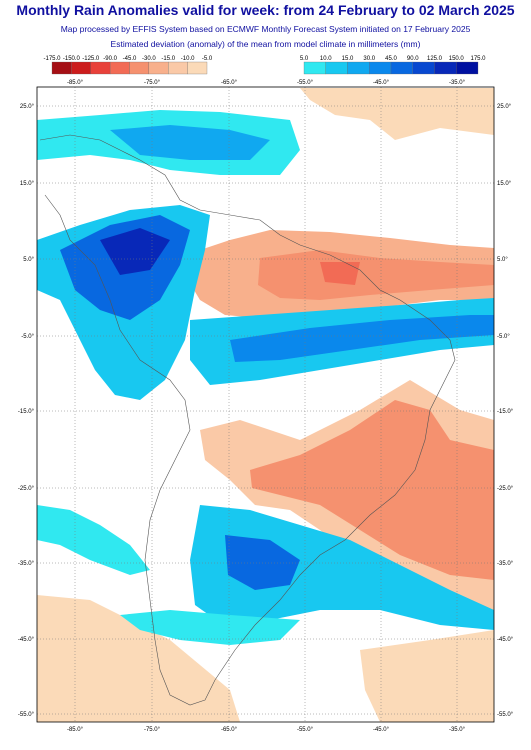 This screenshot has height=750, width=531. What do you see at coordinates (190, 142) in the screenshot?
I see `wet-region-caribbean-core` at bounding box center [190, 142].